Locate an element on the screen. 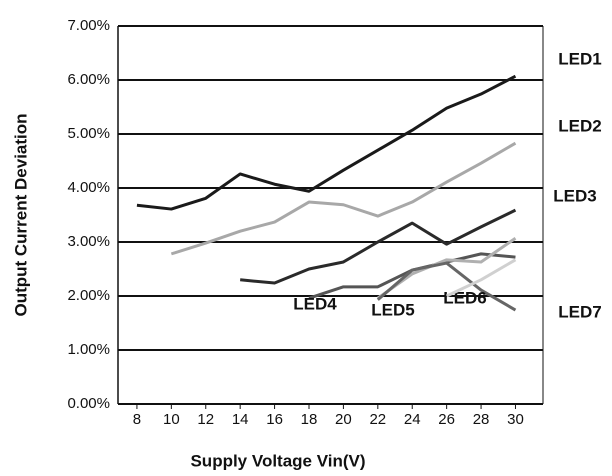 Image resolution: width=612 pixels, height=476 pixels. x-tick-label: 28 is located at coordinates (481, 419).